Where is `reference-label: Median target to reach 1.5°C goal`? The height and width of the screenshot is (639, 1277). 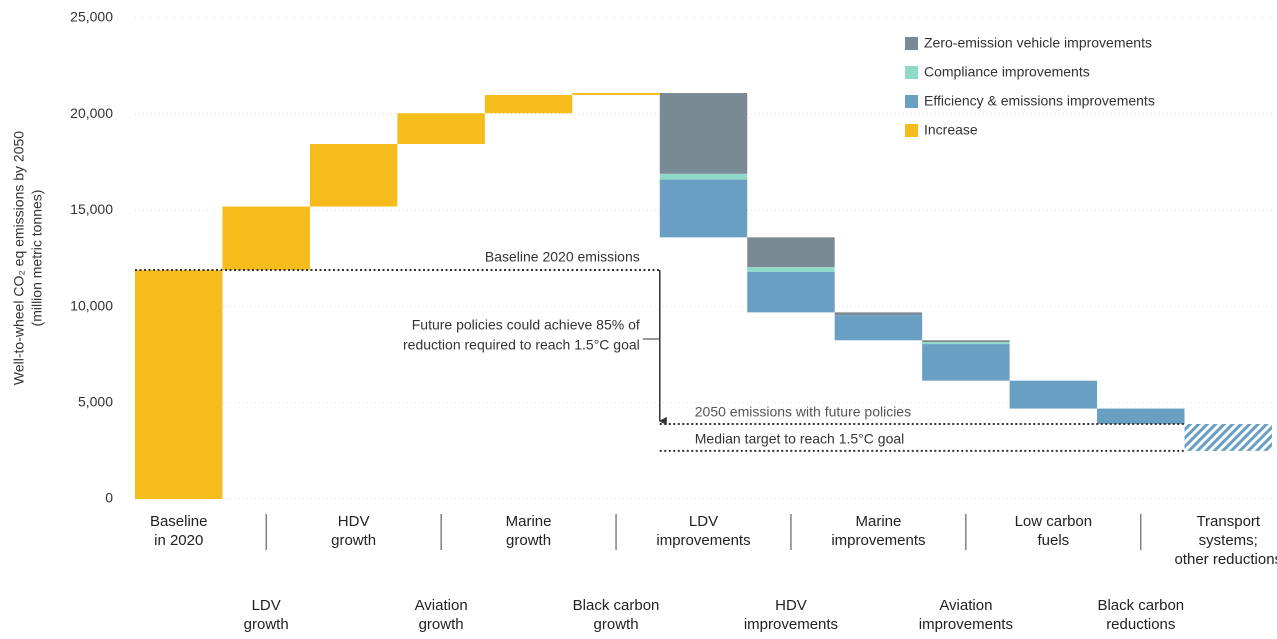 reference-label: Median target to reach 1.5°C goal is located at coordinates (800, 439).